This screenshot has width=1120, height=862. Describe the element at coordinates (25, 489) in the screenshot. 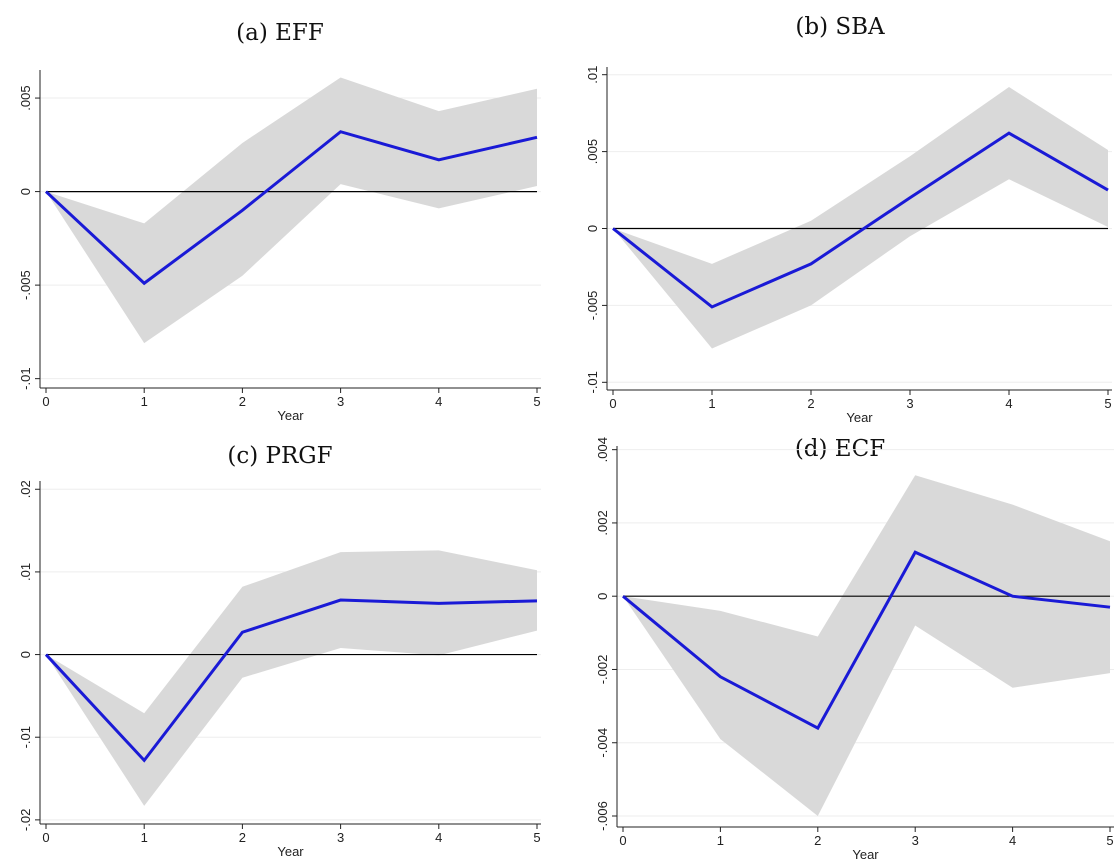

I see `y-tick-label: .02` at that location.